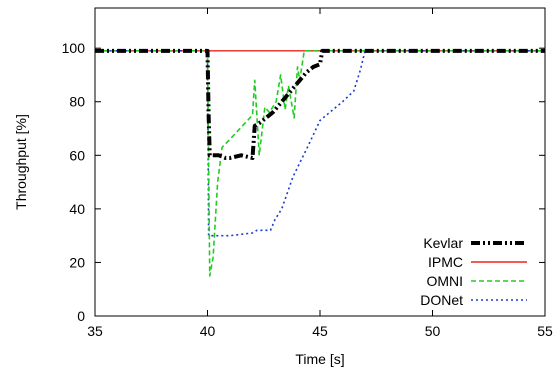 The height and width of the screenshot is (376, 559). What do you see at coordinates (320, 331) in the screenshot?
I see `x-tick-label: 45` at bounding box center [320, 331].